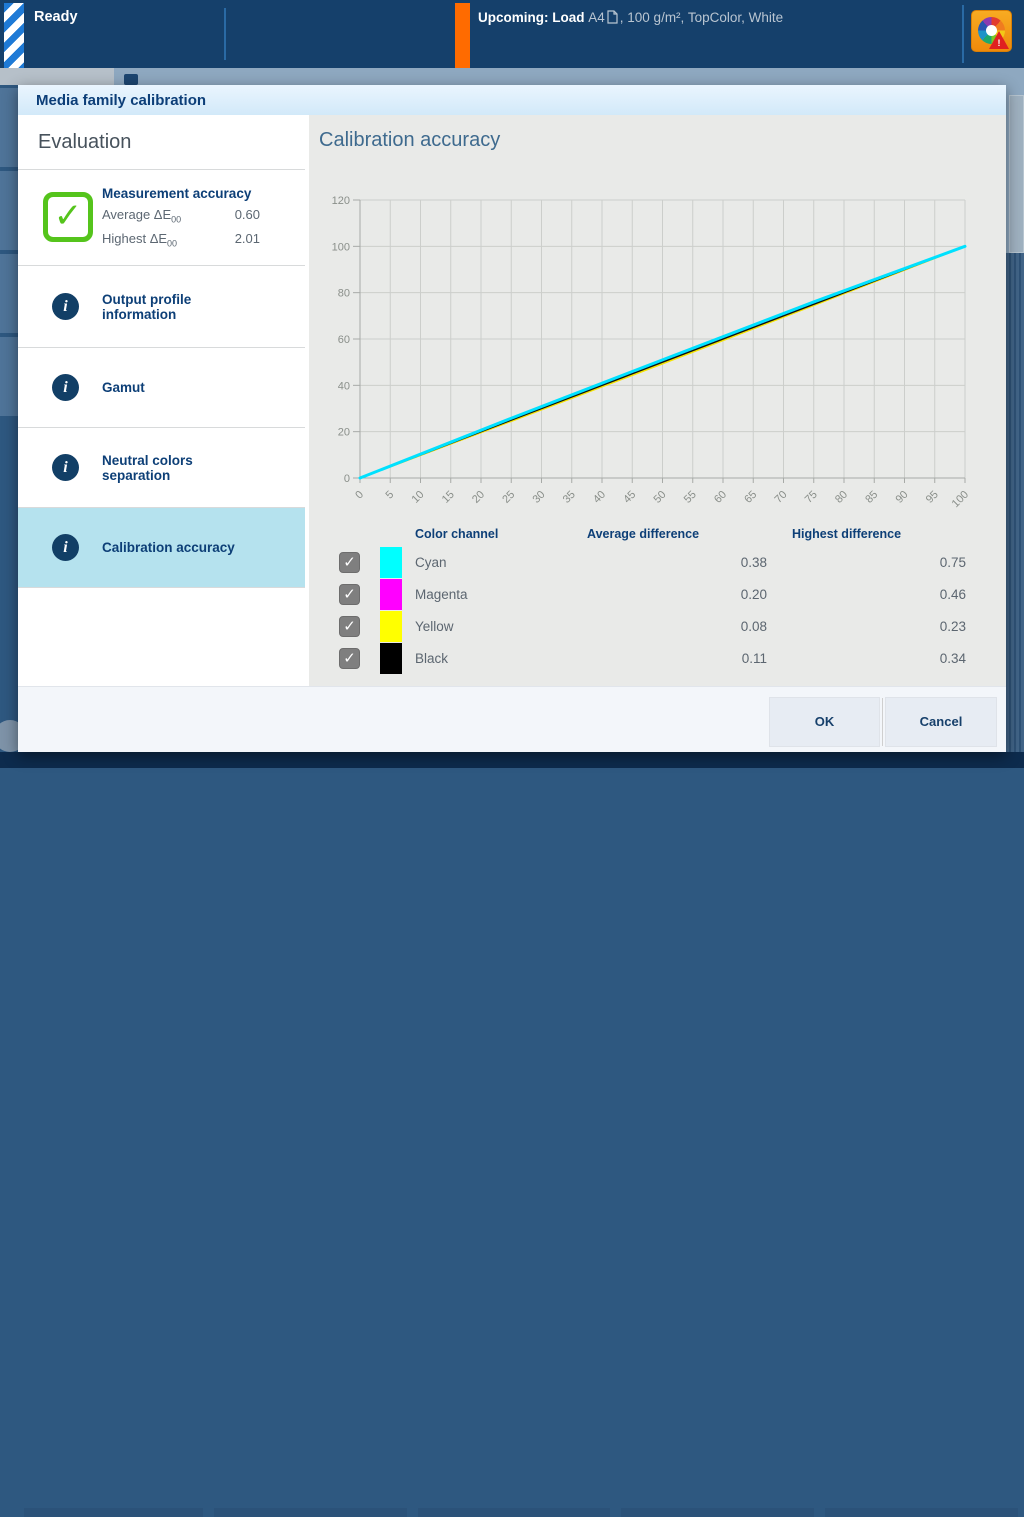 This screenshot has height=1517, width=1024. Describe the element at coordinates (85, 142) in the screenshot. I see `sidebar-heading: Evaluation` at that location.